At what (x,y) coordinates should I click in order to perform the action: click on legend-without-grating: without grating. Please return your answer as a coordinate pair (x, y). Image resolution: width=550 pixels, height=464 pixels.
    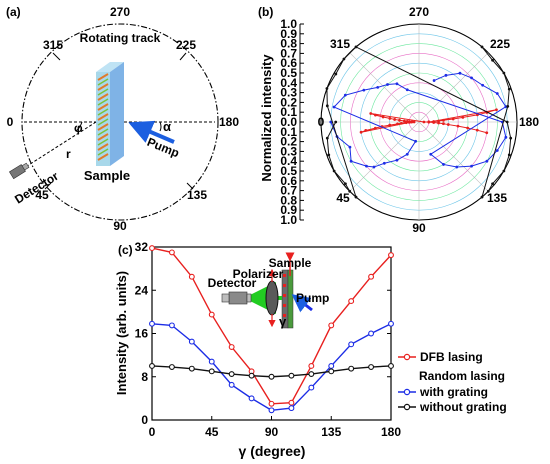
    Looking at the image, I should click on (463, 407).